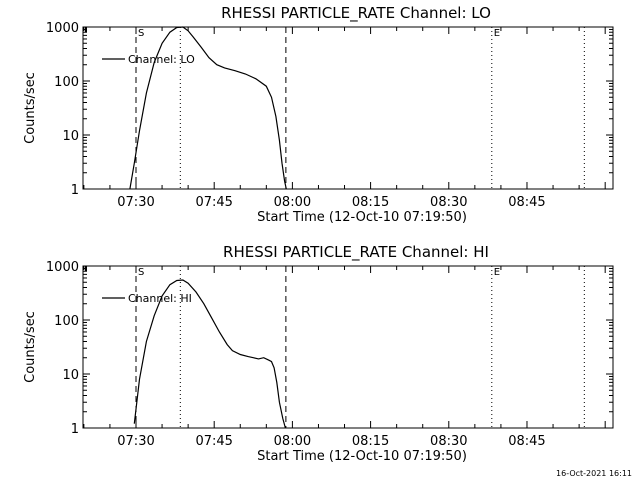  I want to click on chart-title: RHESSI PARTICLE_RATE Channel: LO, so click(356, 13).